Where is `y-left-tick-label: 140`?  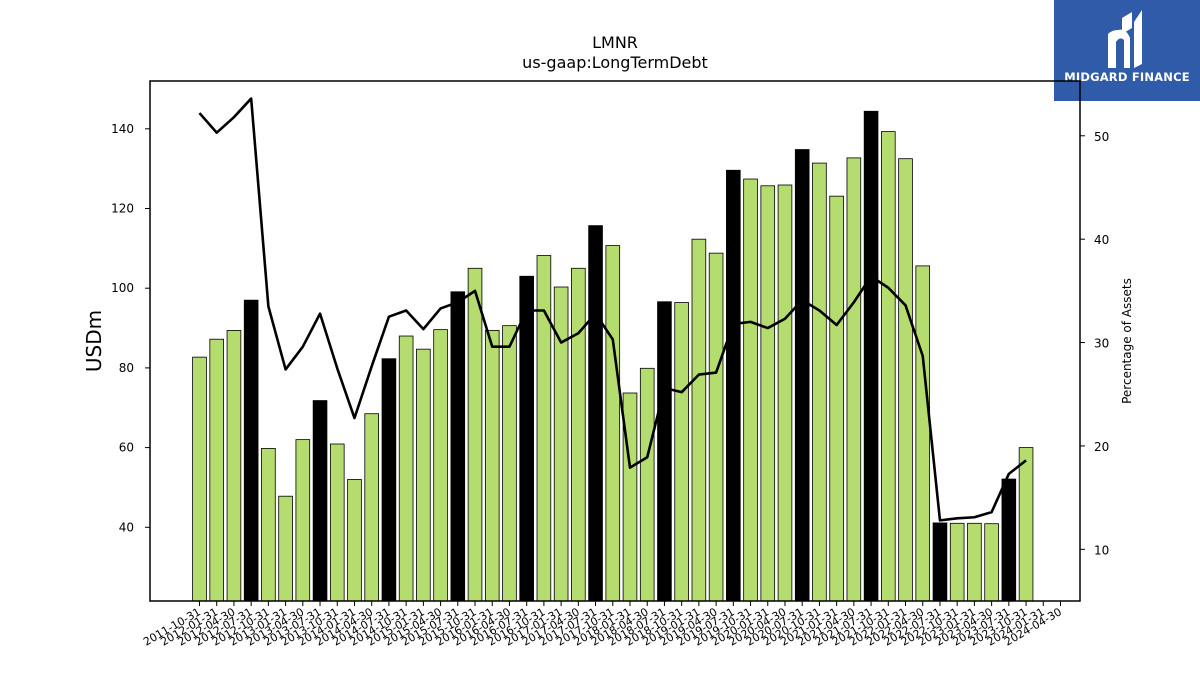 y-left-tick-label: 140 is located at coordinates (122, 129).